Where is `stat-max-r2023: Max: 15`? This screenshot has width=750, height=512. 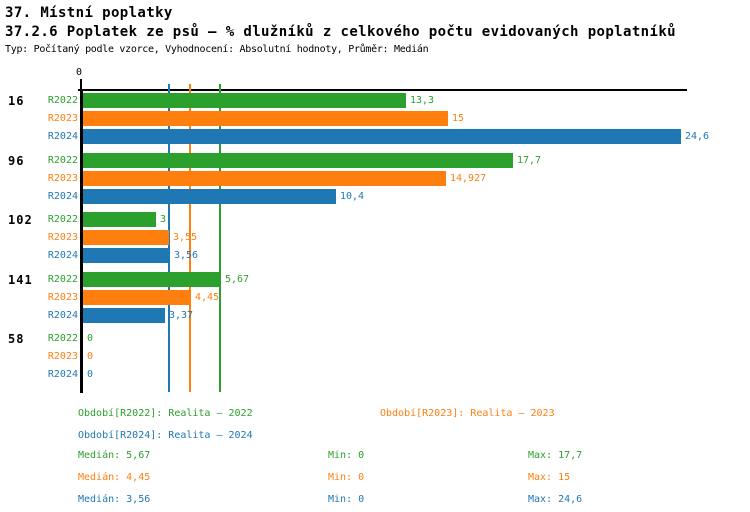 stat-max-r2023: Max: 15 is located at coordinates (549, 477).